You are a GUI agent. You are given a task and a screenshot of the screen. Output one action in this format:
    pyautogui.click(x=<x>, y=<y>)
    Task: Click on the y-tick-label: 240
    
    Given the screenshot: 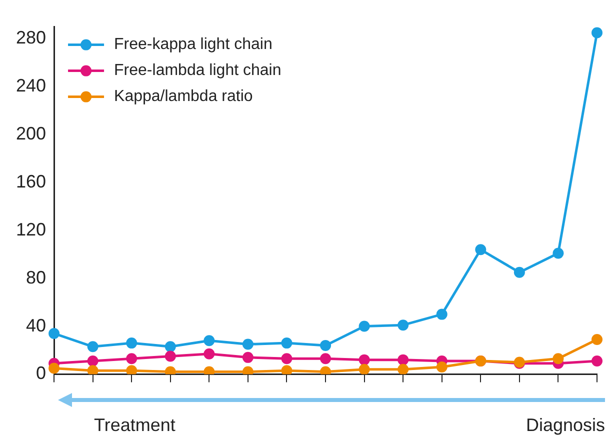 What is the action you would take?
    pyautogui.click(x=31, y=86)
    